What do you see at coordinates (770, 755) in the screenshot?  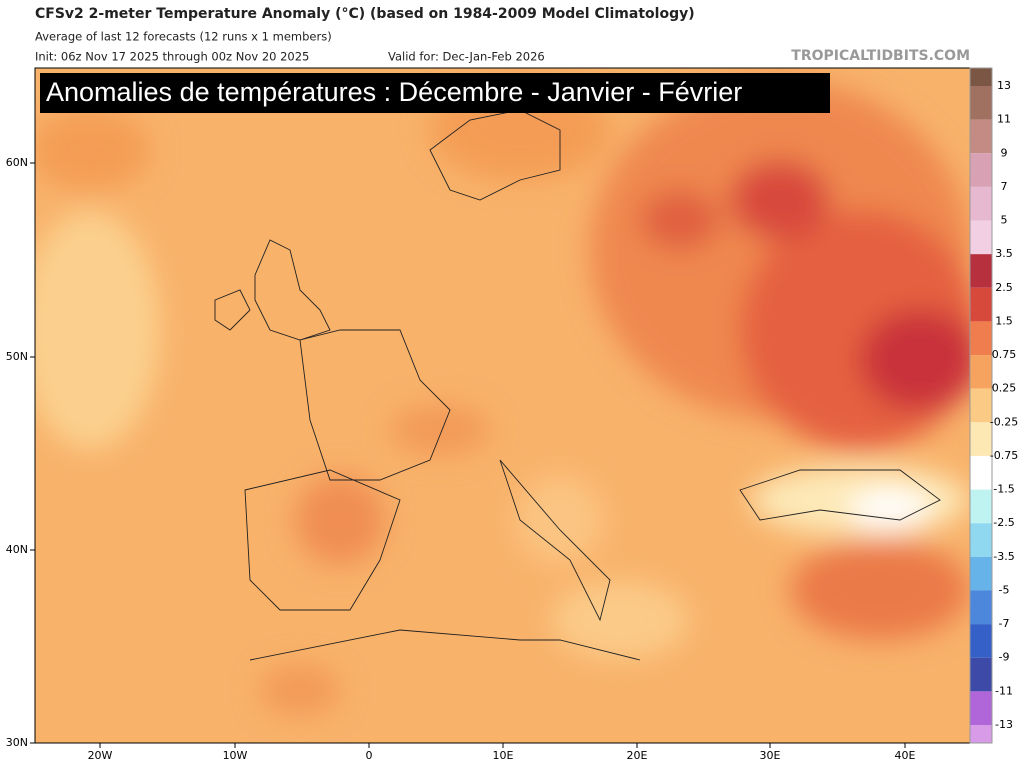 I see `lon-label: 30E` at bounding box center [770, 755].